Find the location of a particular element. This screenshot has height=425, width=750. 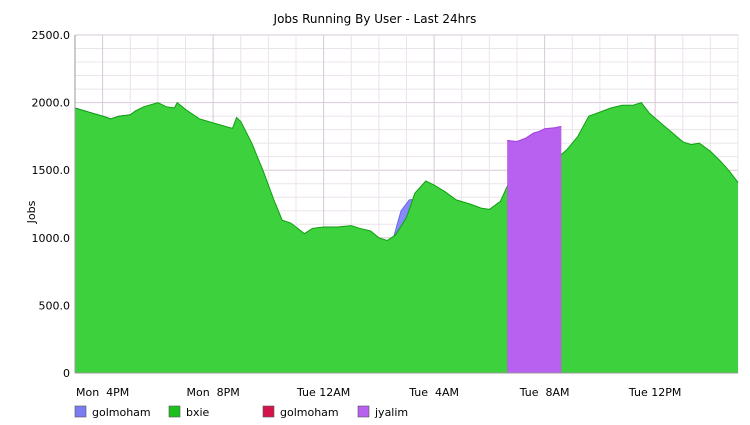

y-tick-labels: 0 500.0 1000.0 1500.0 2000.0 2500.0 is located at coordinates (51, 204).